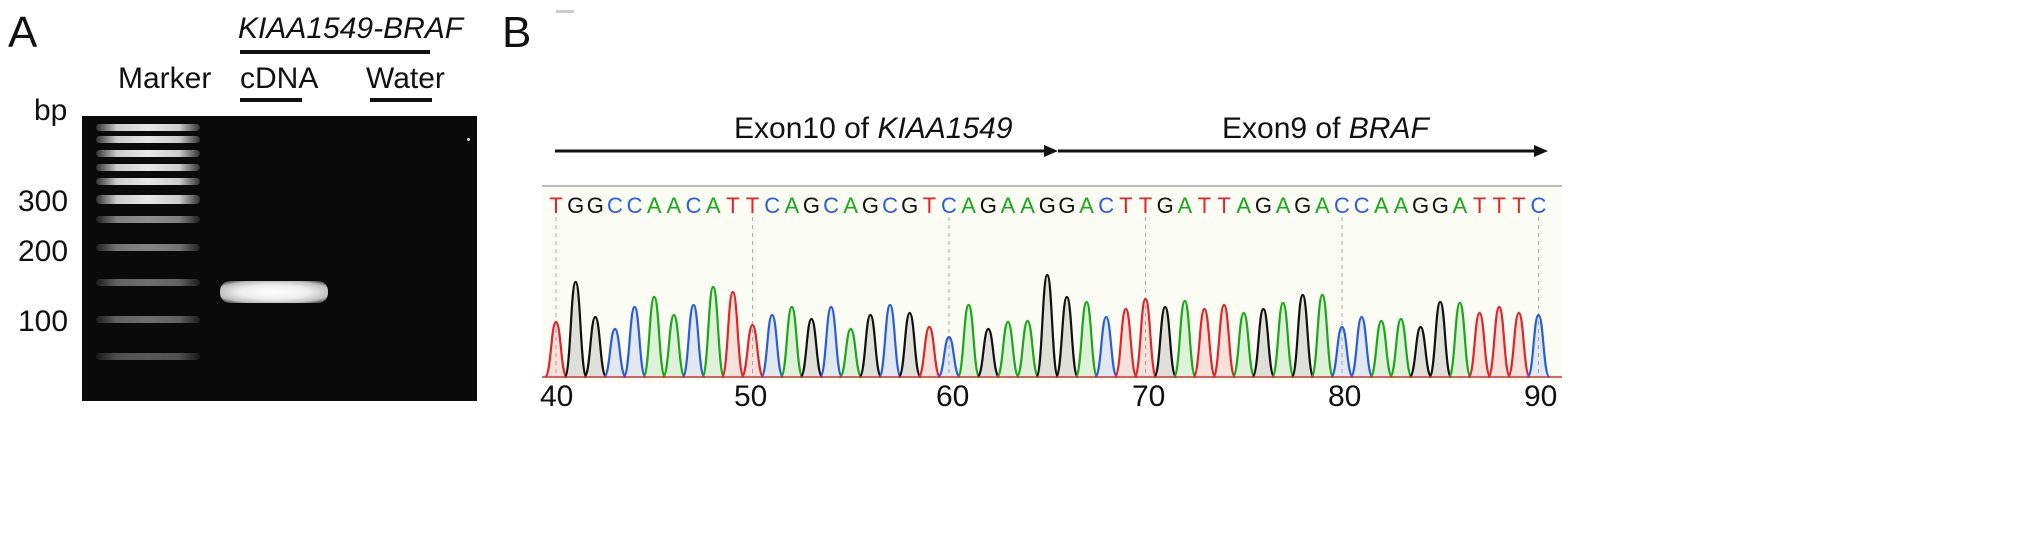 The height and width of the screenshot is (537, 2032). I want to click on gel-speck, so click(468, 139).